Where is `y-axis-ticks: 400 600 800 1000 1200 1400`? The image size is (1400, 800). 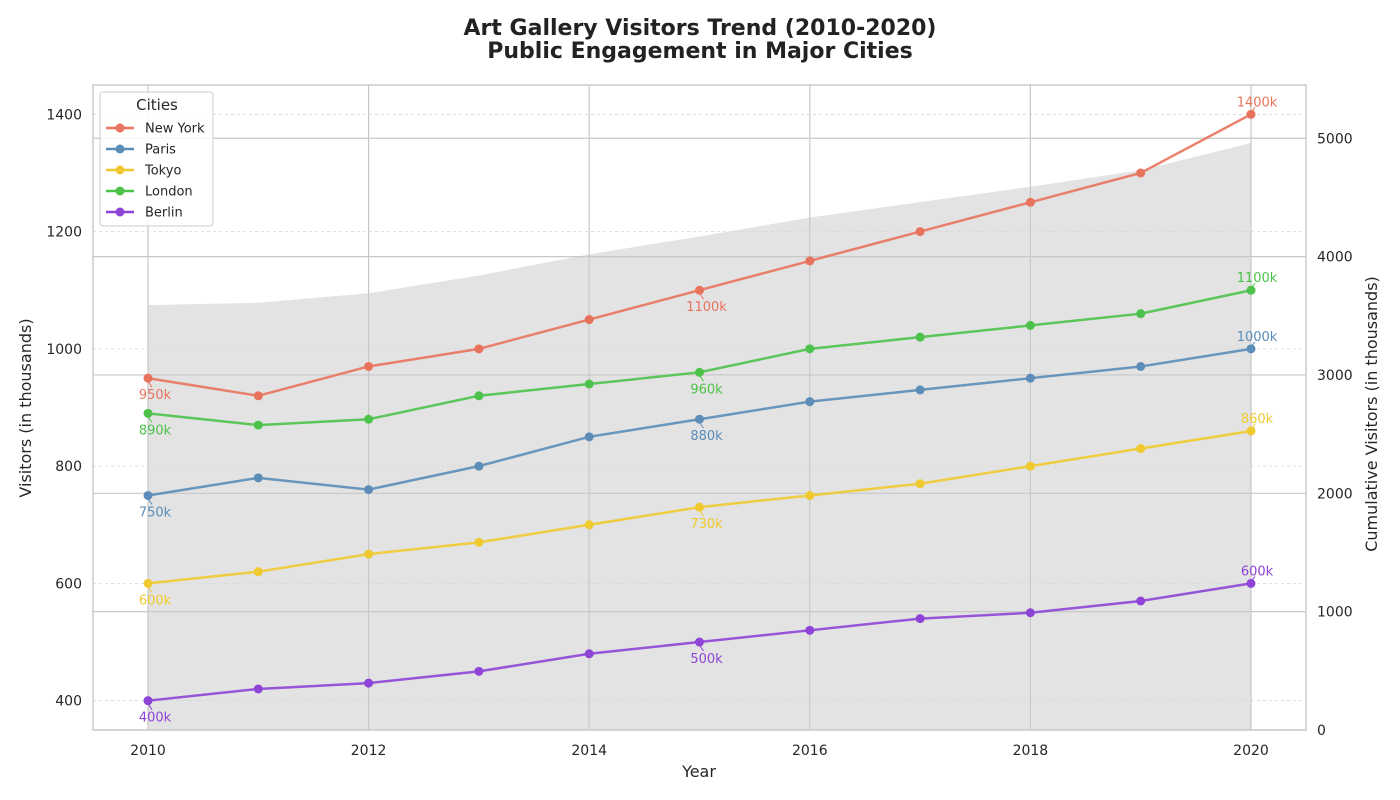 y-axis-ticks: 400 600 800 1000 1200 1400 is located at coordinates (64, 408).